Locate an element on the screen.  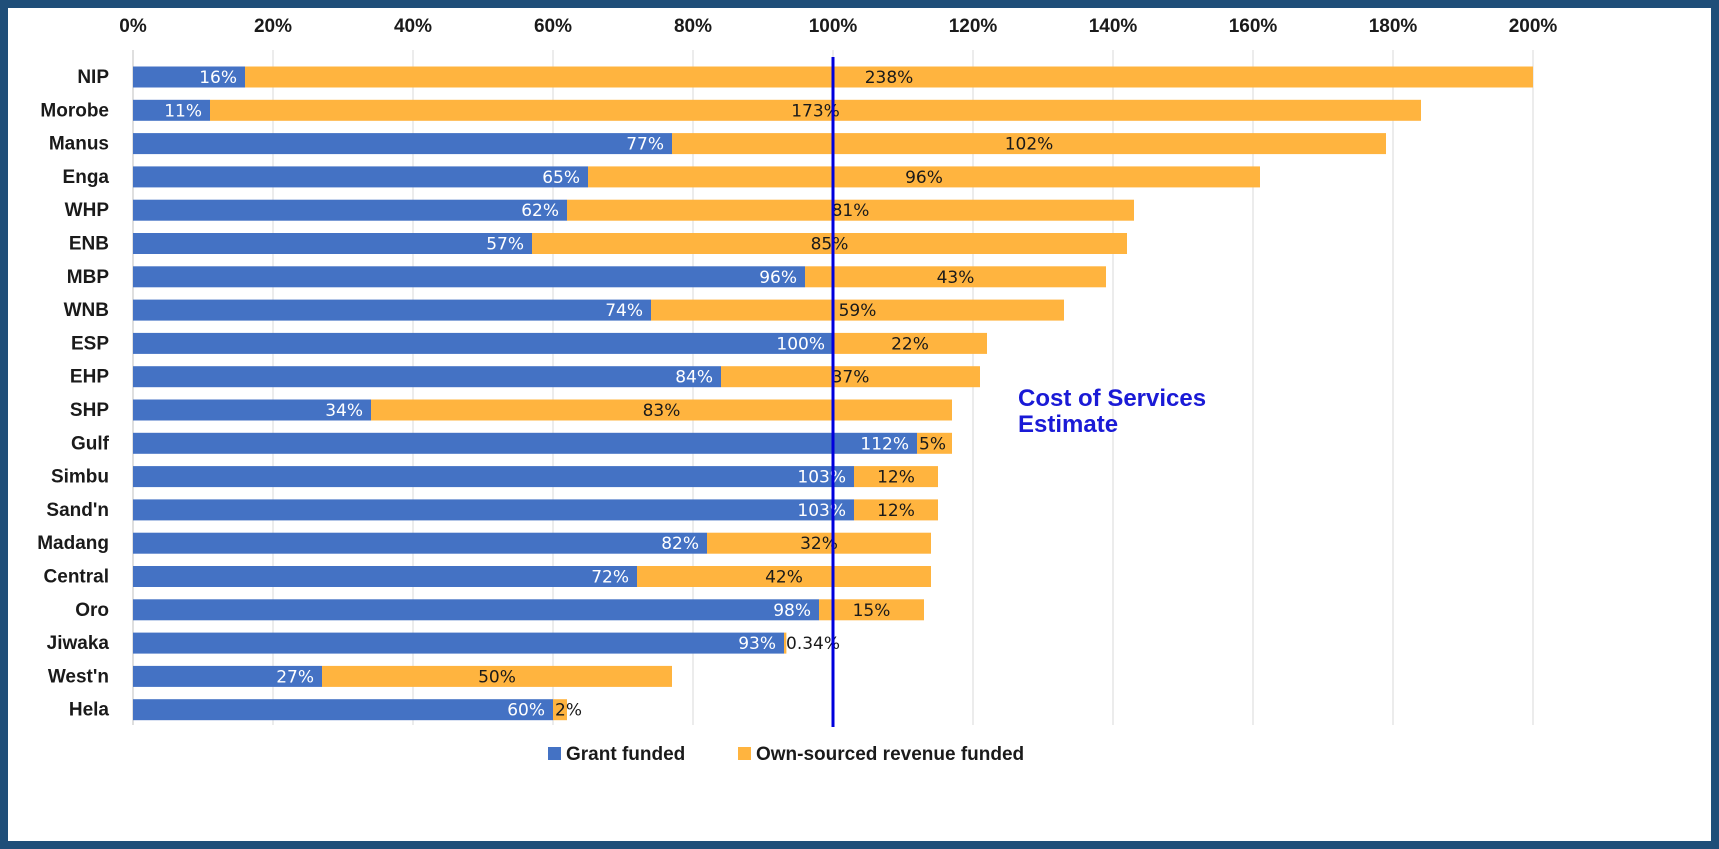
category-label: WHP is located at coordinates (87, 210).